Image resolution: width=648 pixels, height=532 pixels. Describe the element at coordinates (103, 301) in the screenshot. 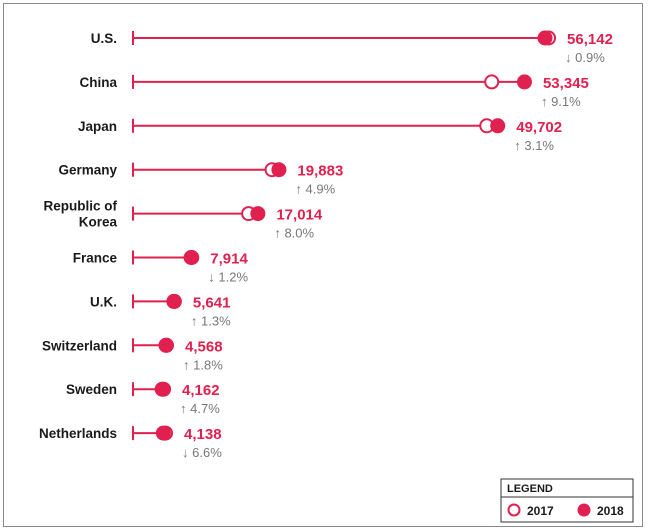

I see `category-label: U.K.` at that location.